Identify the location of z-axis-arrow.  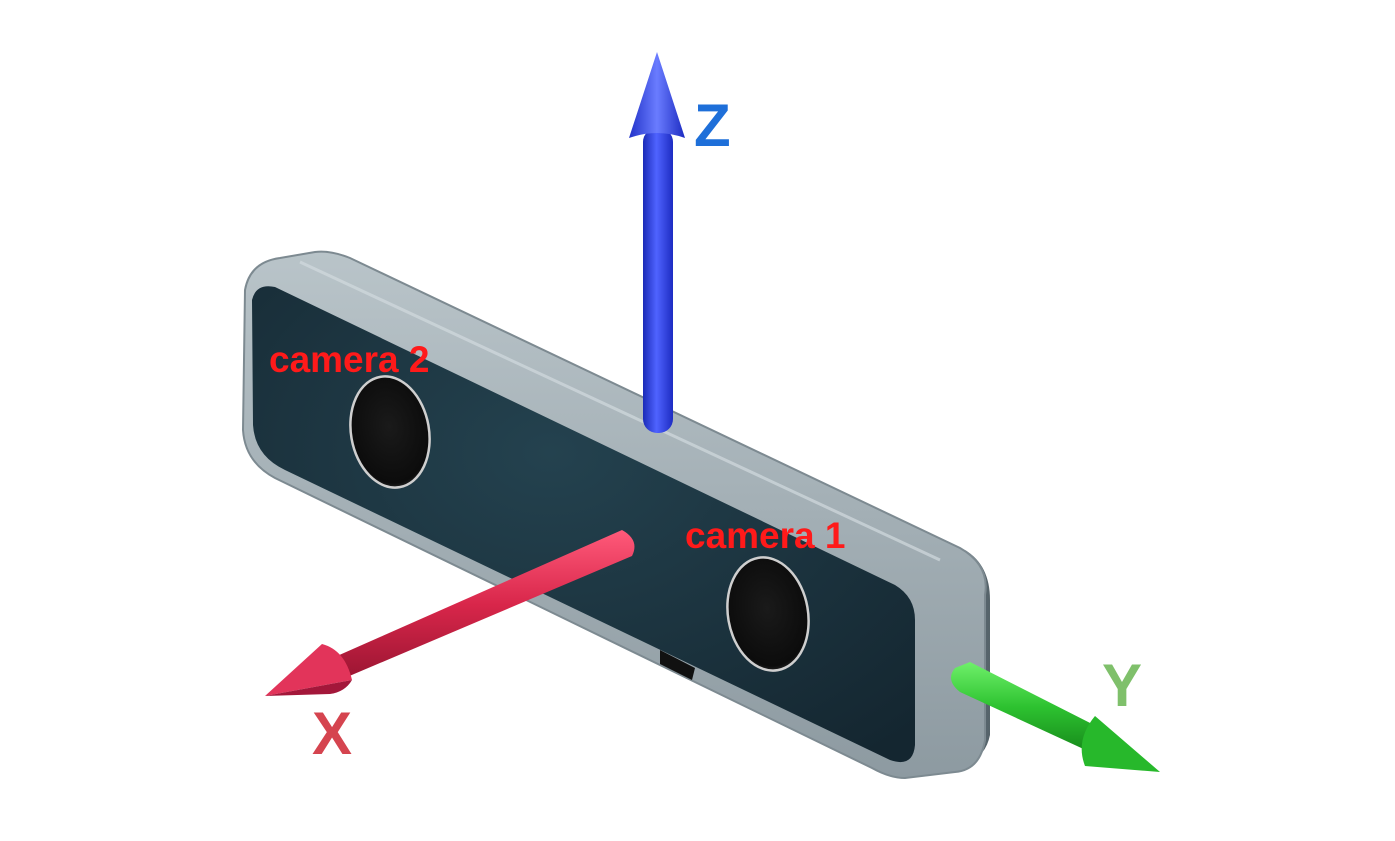
(657, 242).